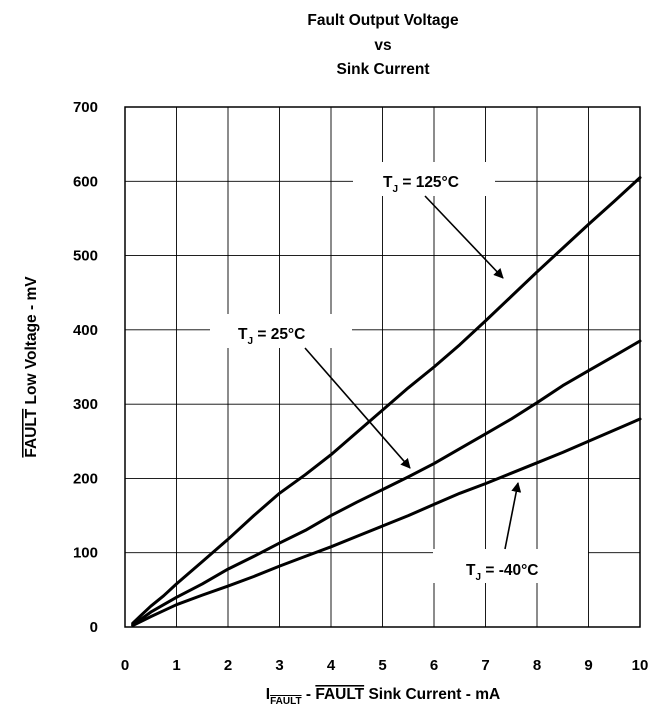 This screenshot has width=668, height=715. Describe the element at coordinates (588, 665) in the screenshot. I see `x-tick-label: 9` at that location.